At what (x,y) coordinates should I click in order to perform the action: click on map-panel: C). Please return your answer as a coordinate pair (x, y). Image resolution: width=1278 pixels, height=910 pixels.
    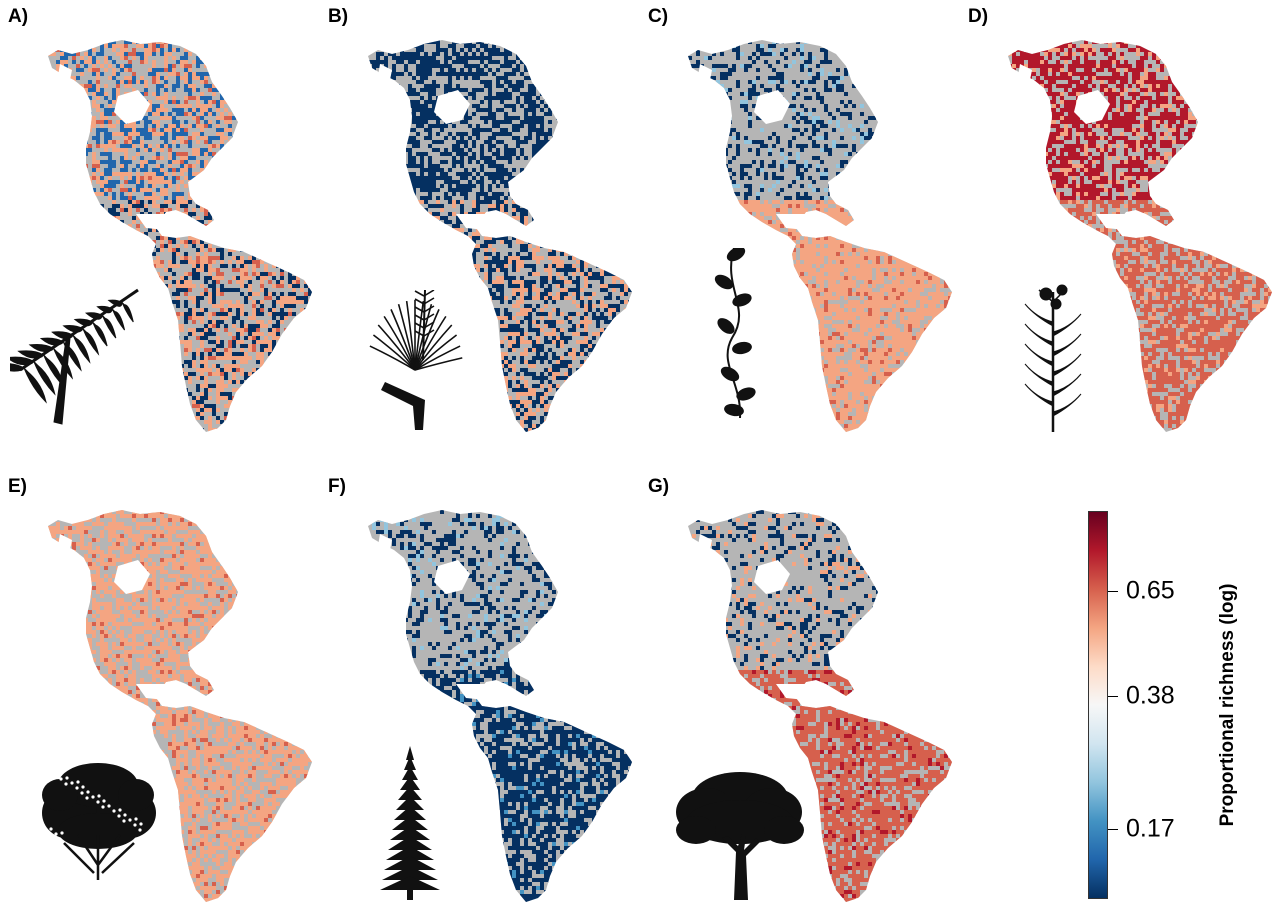
    Looking at the image, I should click on (800, 220).